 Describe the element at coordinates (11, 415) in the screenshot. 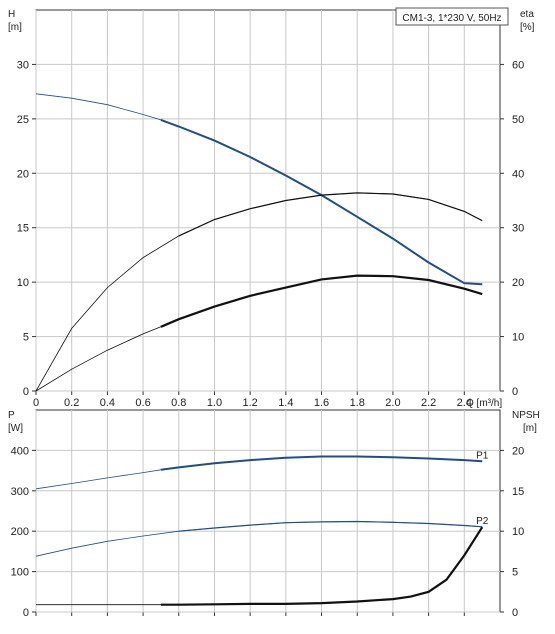

I see `p-axis-label-line1: P` at that location.